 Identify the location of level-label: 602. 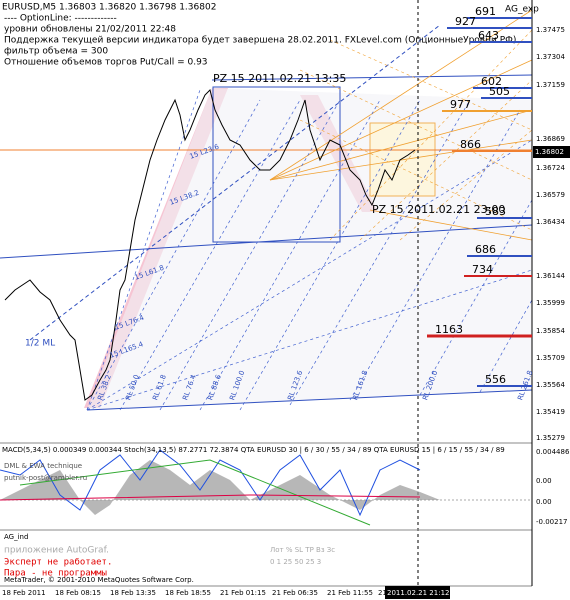
(491, 81).